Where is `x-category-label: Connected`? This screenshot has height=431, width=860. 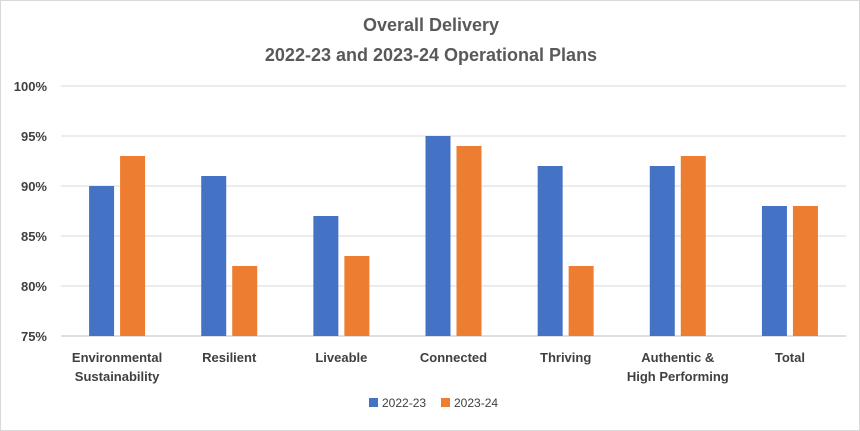 x-category-label: Connected is located at coordinates (453, 357).